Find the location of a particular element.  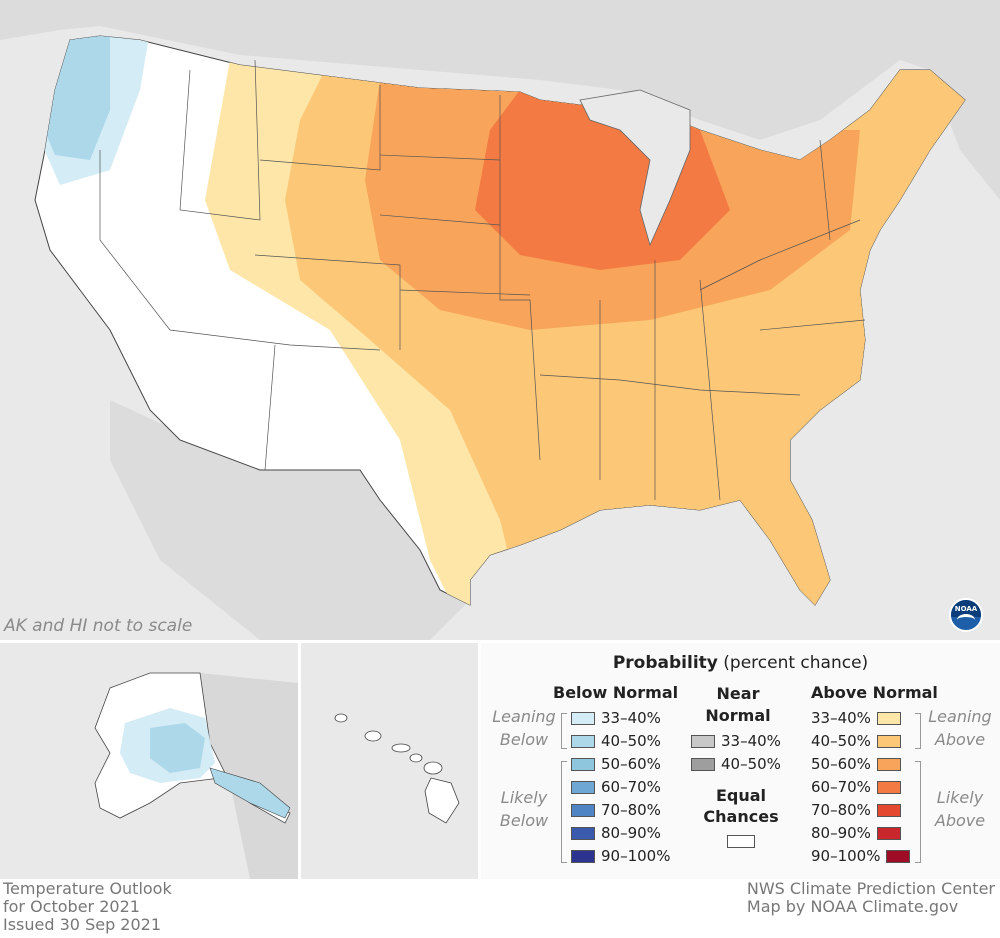

above-normal-item: 33–40% is located at coordinates (856, 718).